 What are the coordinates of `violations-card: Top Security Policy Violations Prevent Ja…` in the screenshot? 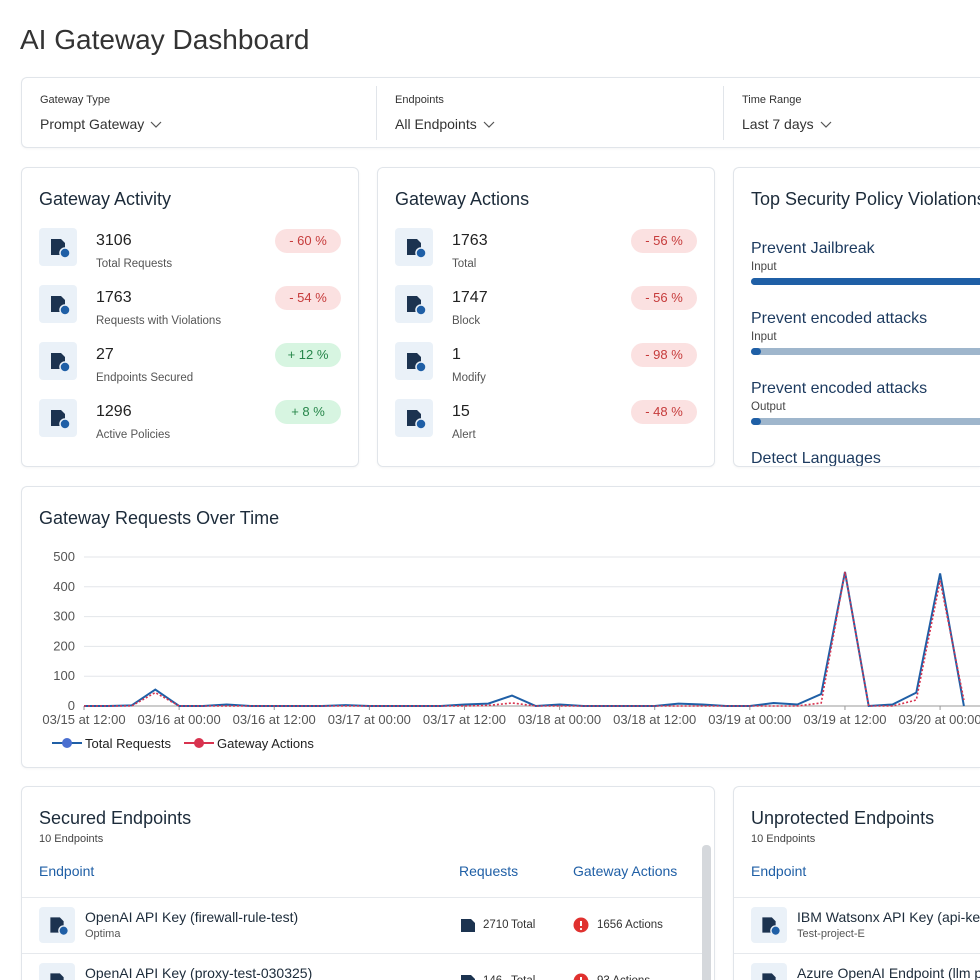 It's located at (856, 317).